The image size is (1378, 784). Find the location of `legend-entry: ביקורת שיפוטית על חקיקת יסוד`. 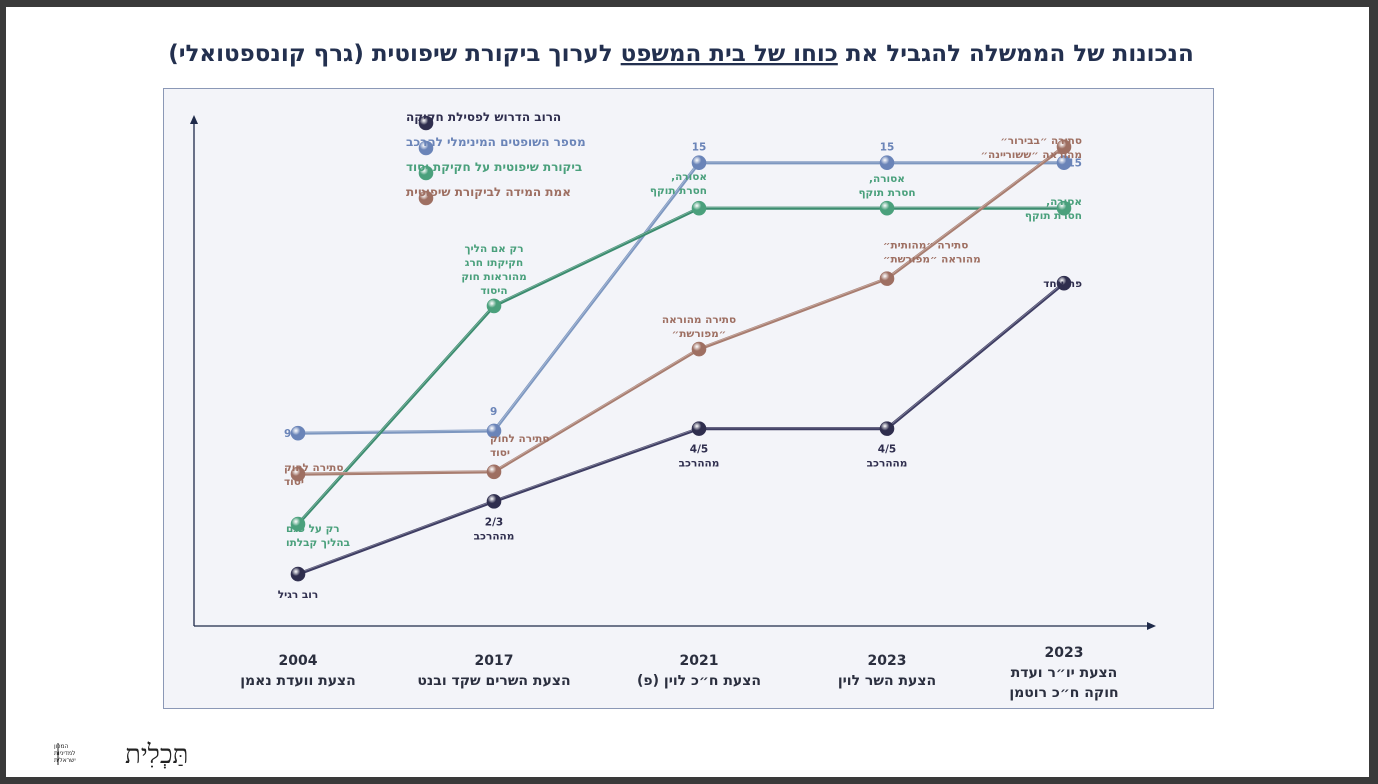

legend-entry: ביקורת שיפוטית על חקיקת יסוד is located at coordinates (494, 167).